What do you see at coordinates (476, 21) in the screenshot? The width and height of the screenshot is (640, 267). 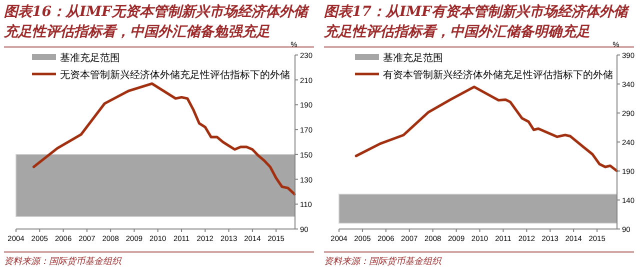 I see `chart-title: 图表17：从IMF有资本管制新兴市场经济体外储充足性评估指标看，中国外汇储备明确充足` at bounding box center [476, 21].